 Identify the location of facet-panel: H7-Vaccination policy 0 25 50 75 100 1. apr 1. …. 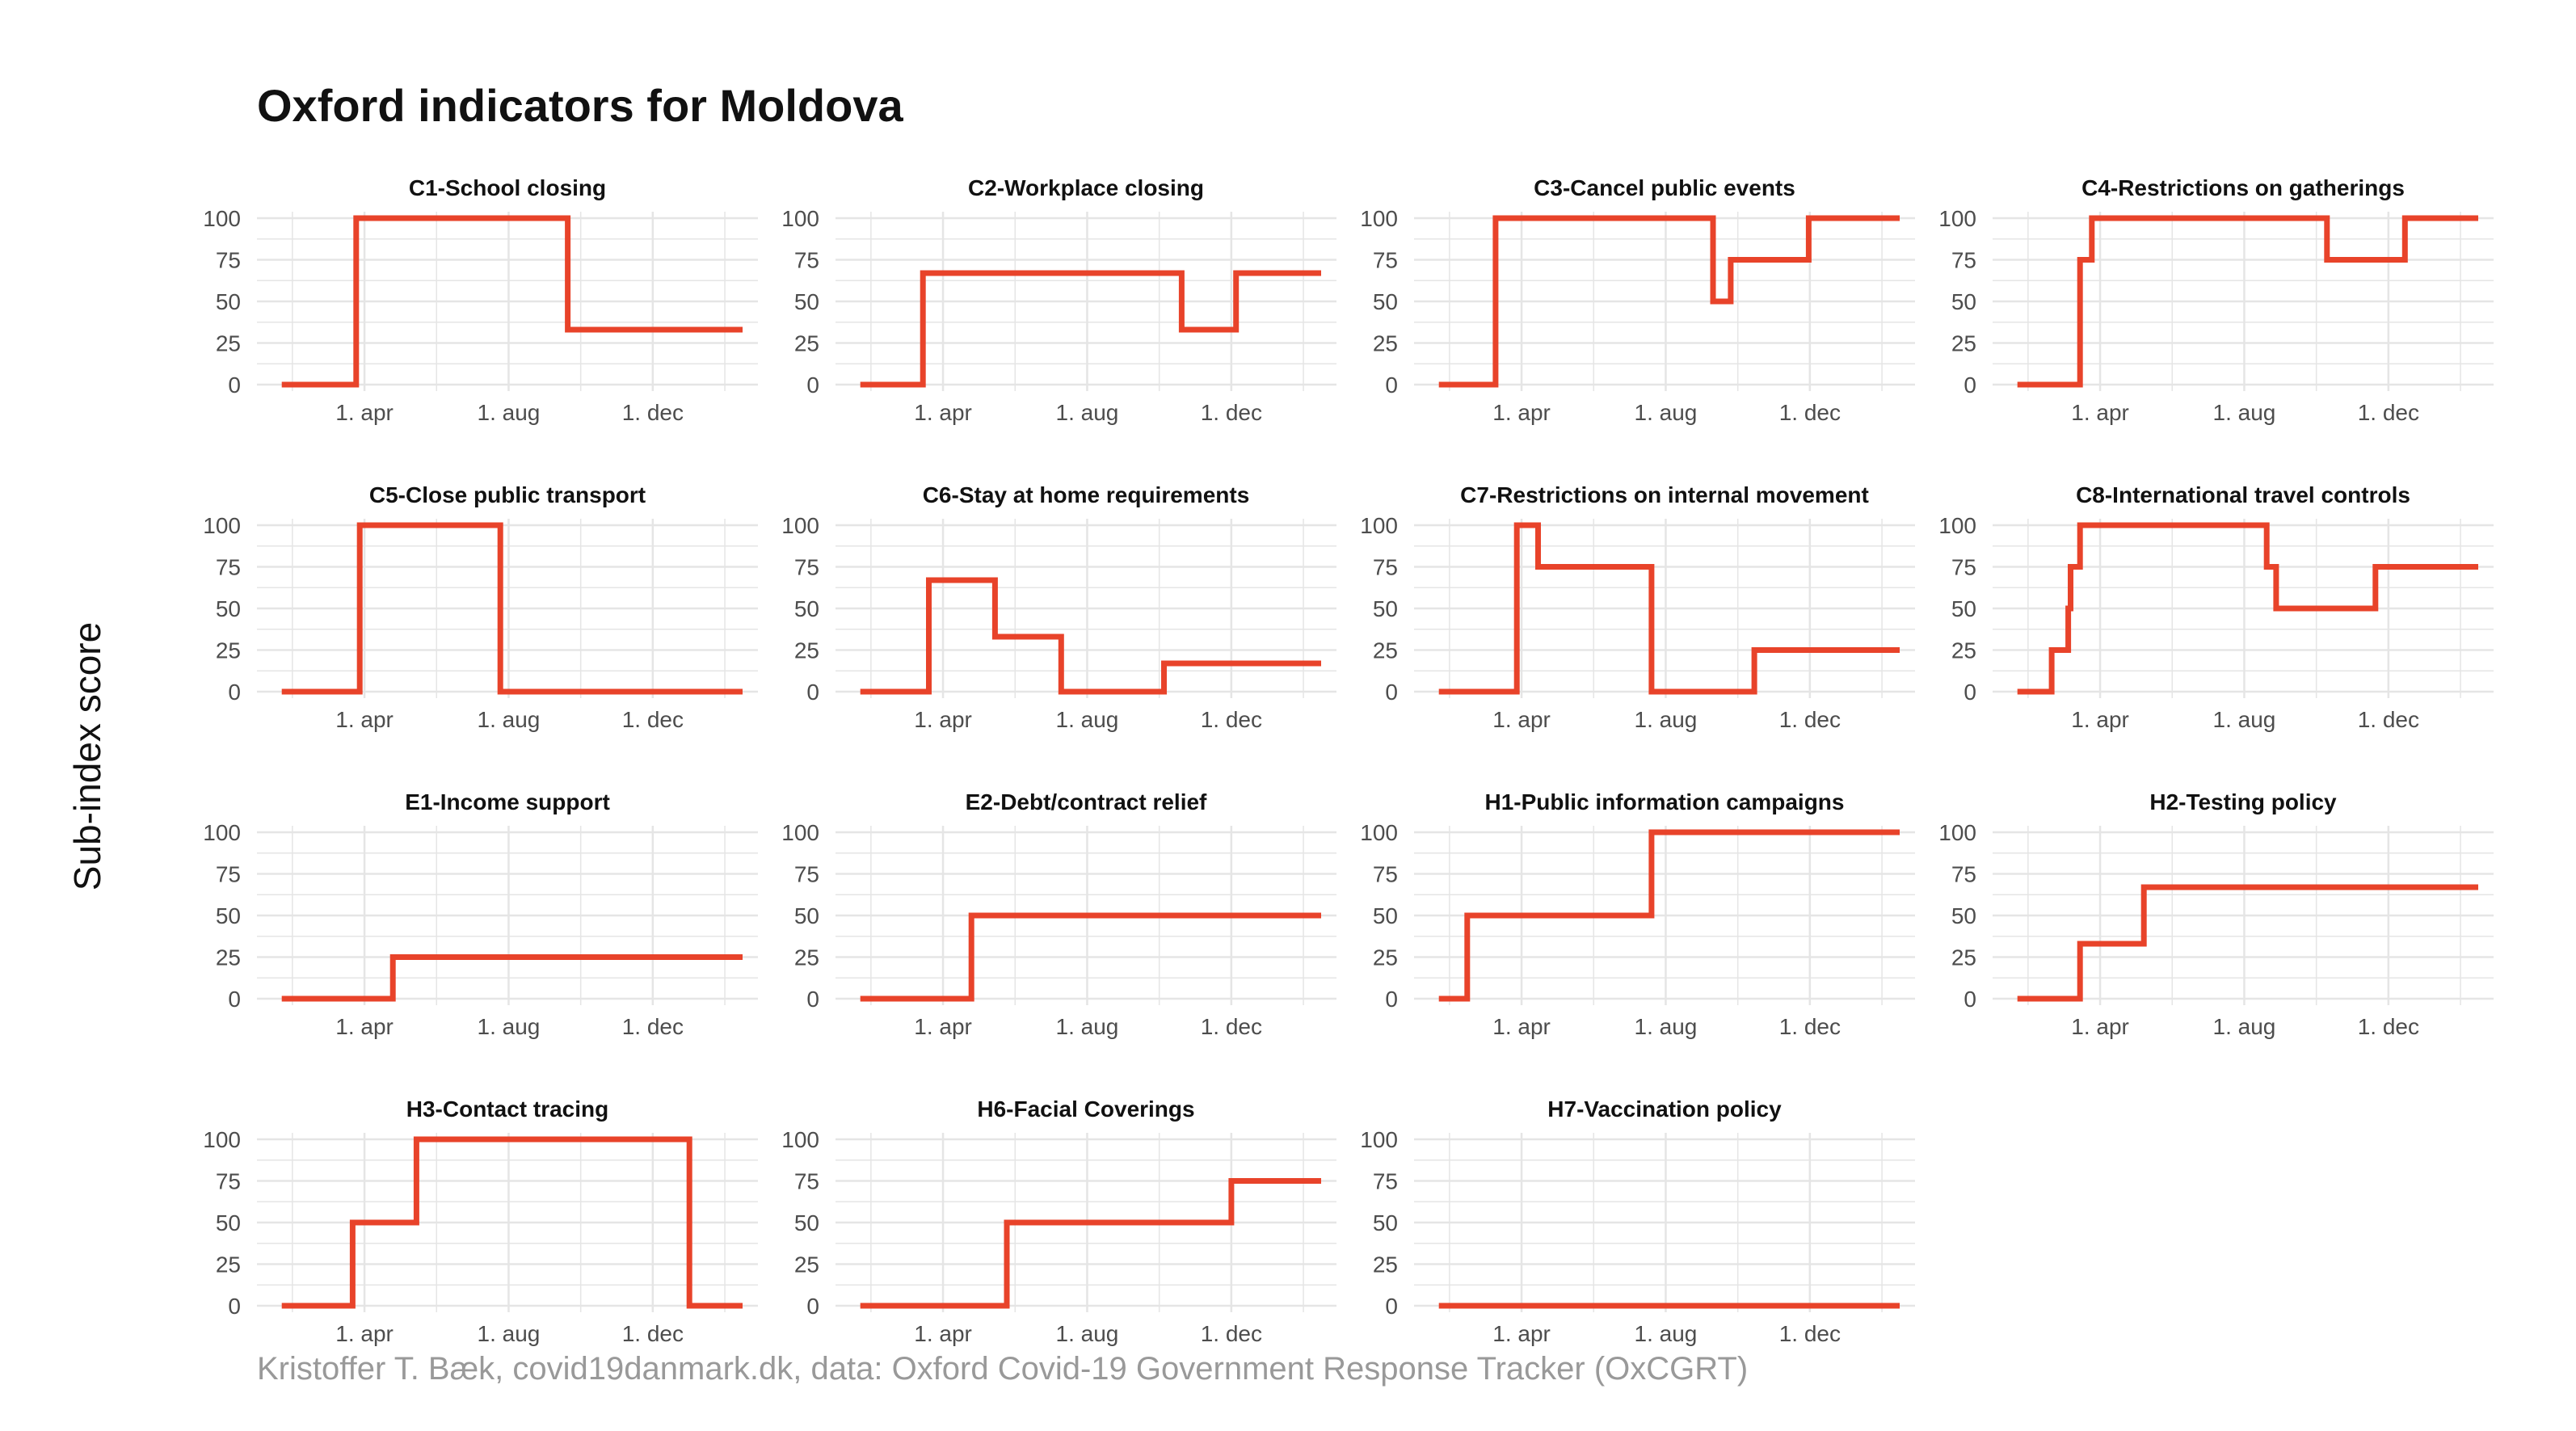
(1637, 1221).